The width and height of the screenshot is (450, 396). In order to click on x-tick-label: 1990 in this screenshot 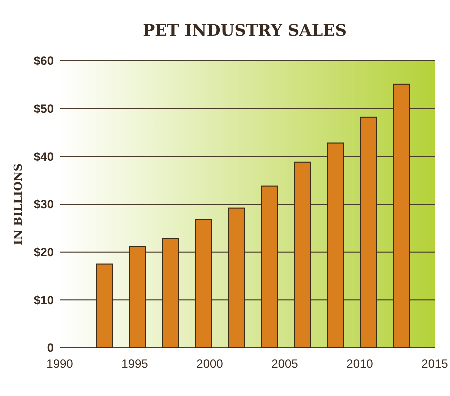, I will do `click(60, 364)`.